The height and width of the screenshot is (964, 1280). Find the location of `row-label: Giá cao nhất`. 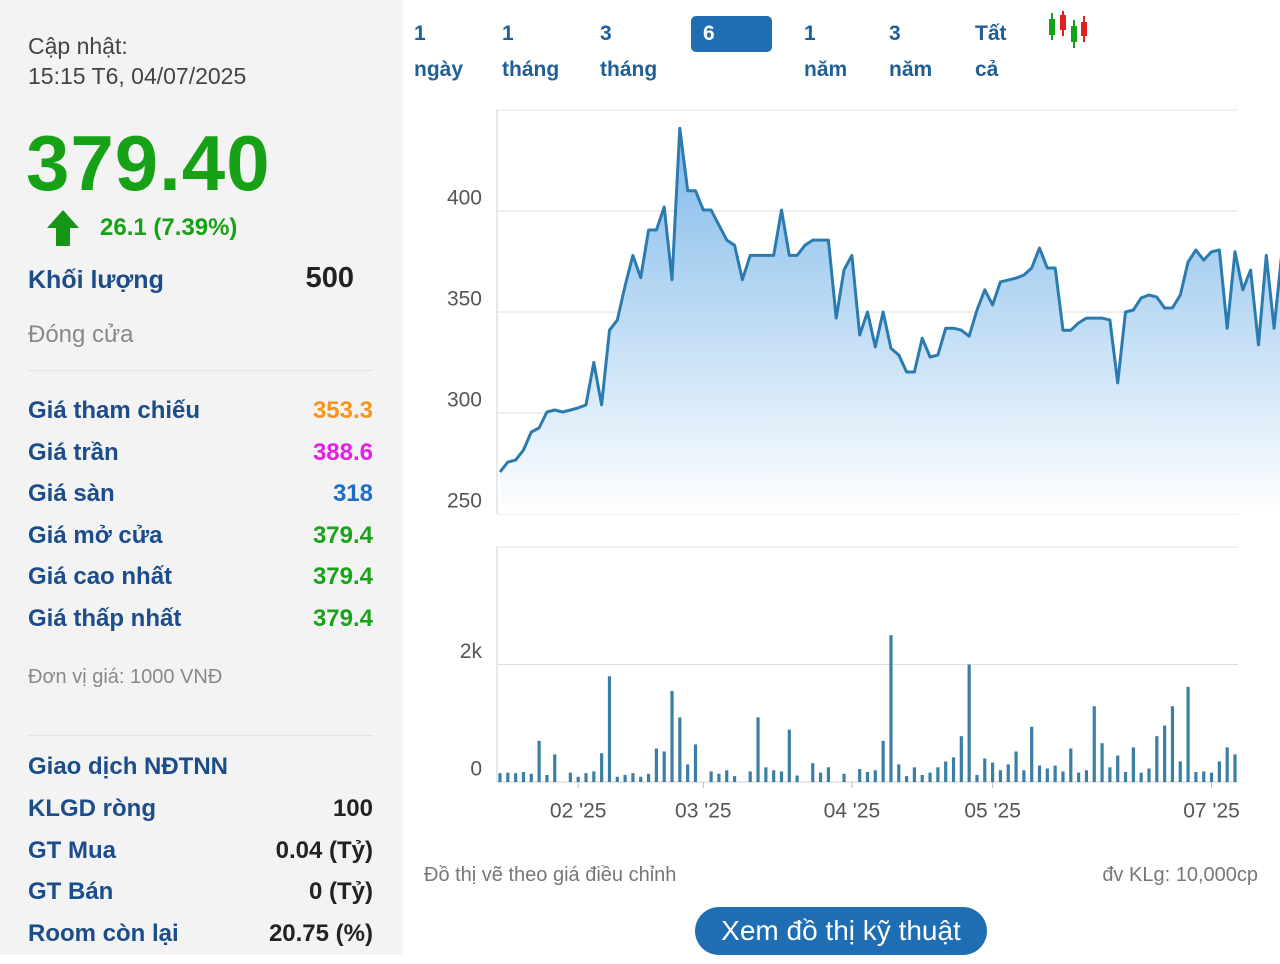

row-label: Giá cao nhất is located at coordinates (100, 577).